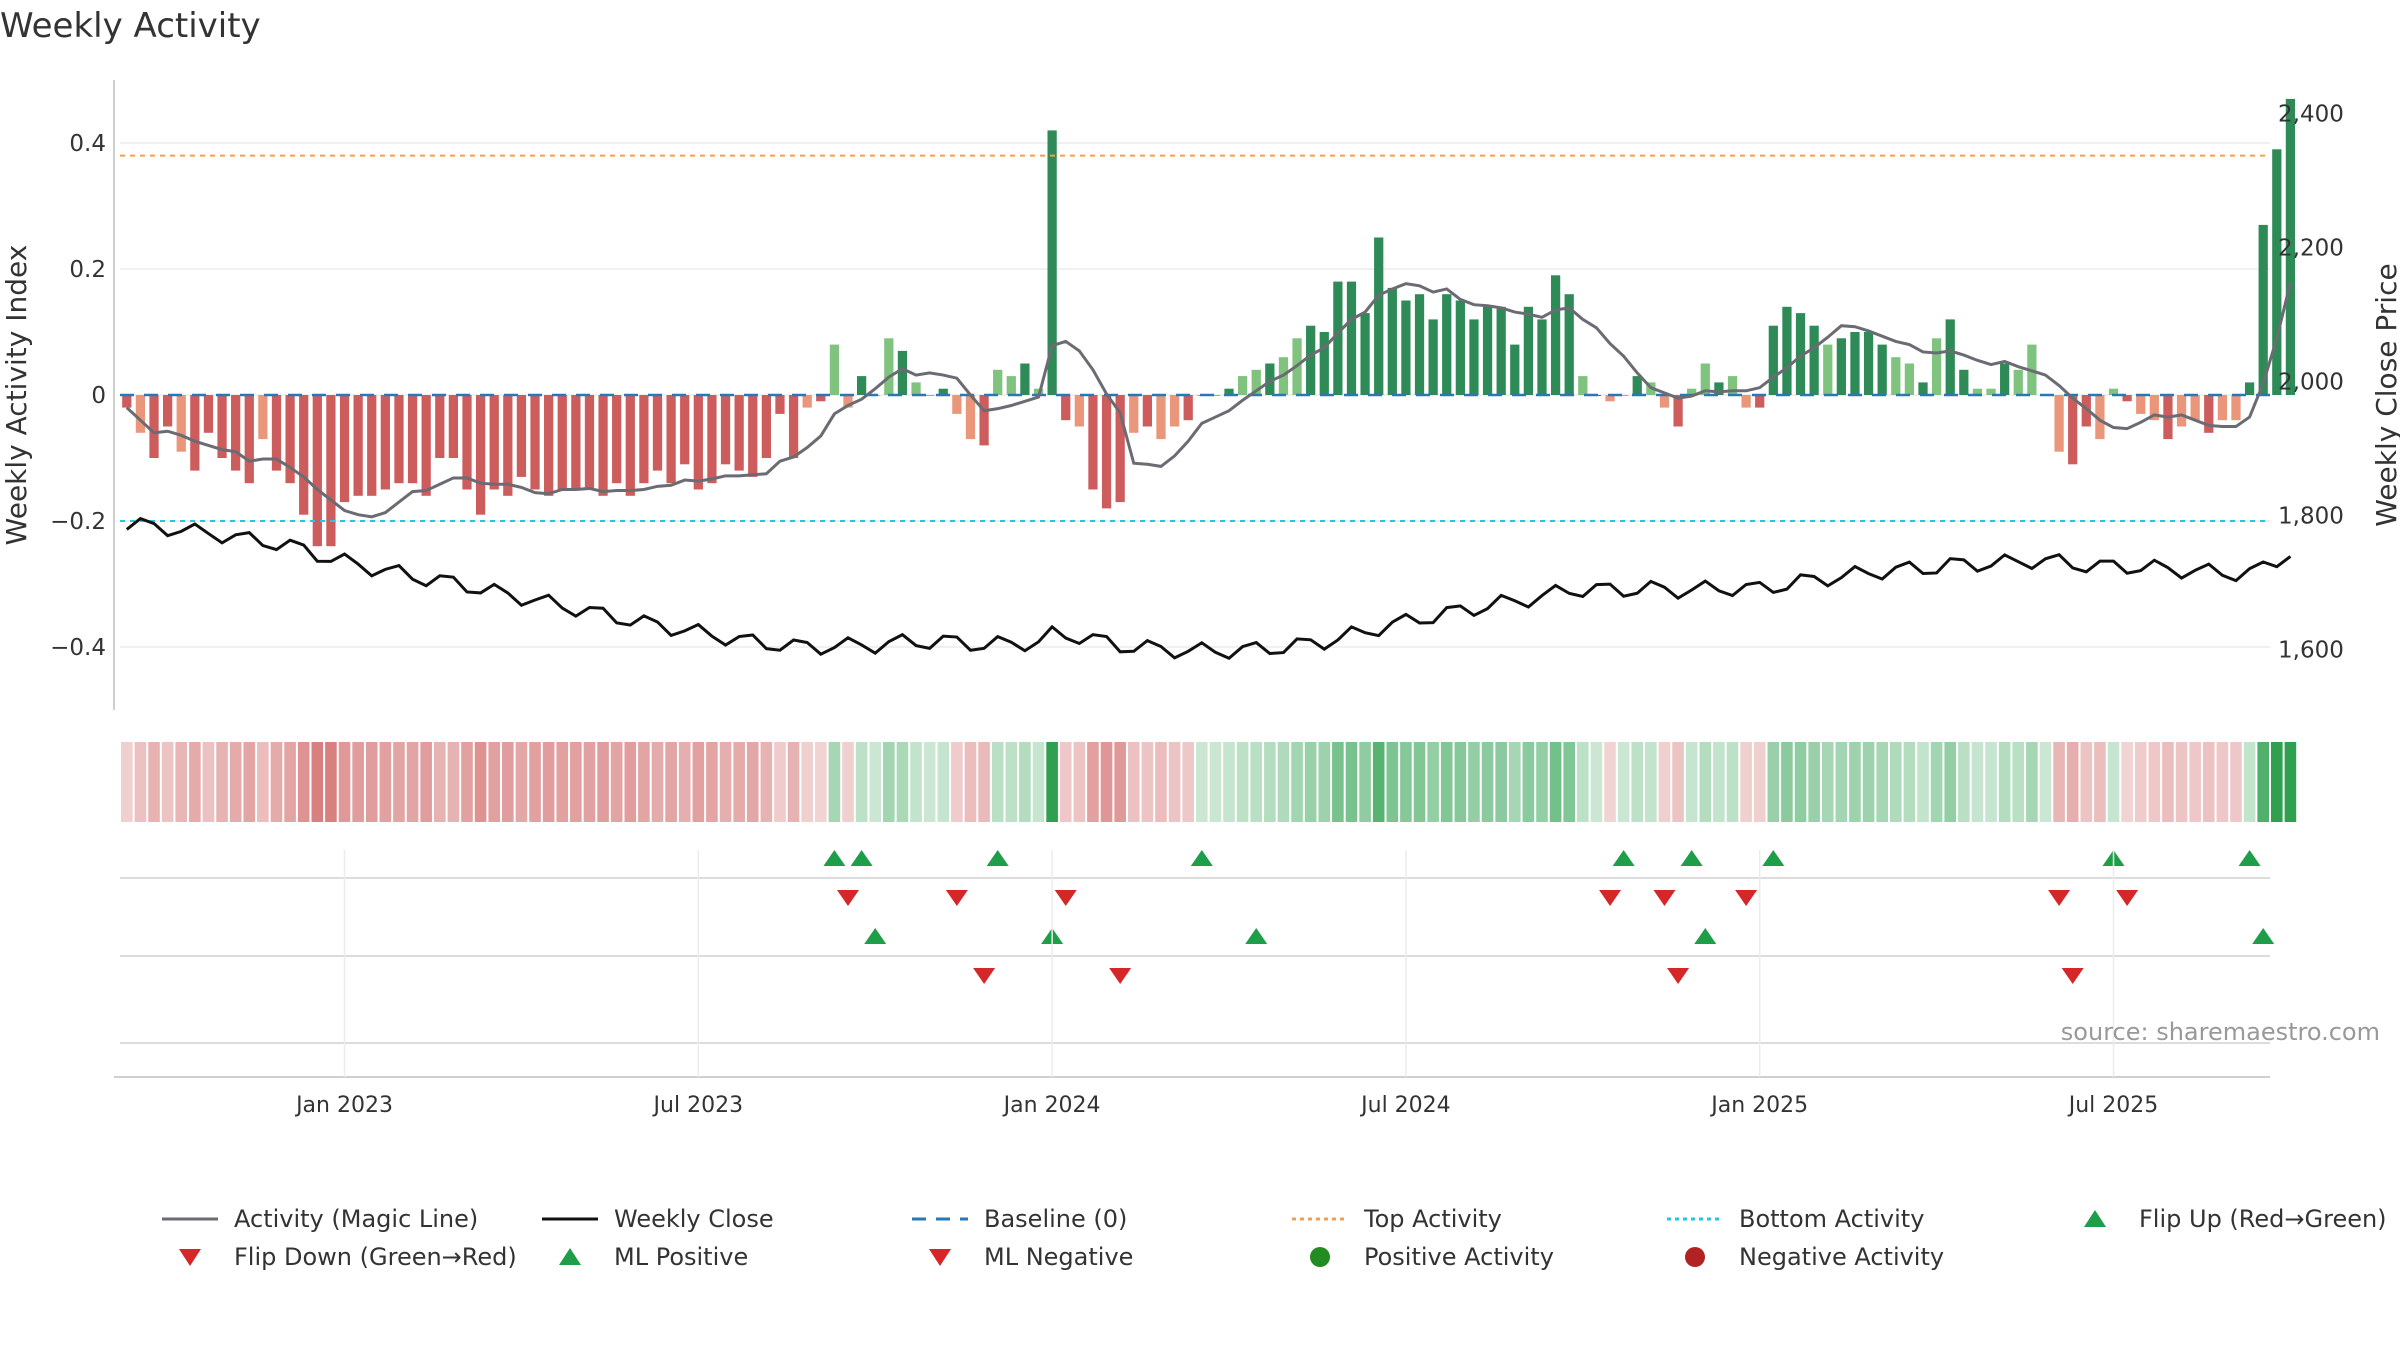 This screenshot has height=1350, width=2400. What do you see at coordinates (78, 648) in the screenshot?
I see `left-tick-label: −0.4` at bounding box center [78, 648].